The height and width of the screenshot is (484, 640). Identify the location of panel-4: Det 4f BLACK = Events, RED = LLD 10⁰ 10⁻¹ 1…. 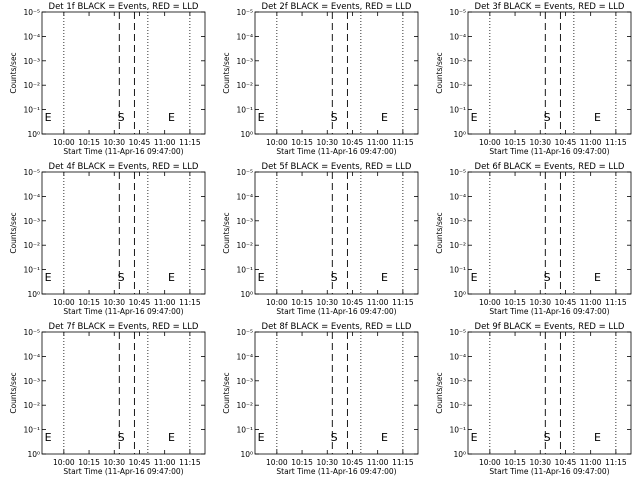
(107, 239).